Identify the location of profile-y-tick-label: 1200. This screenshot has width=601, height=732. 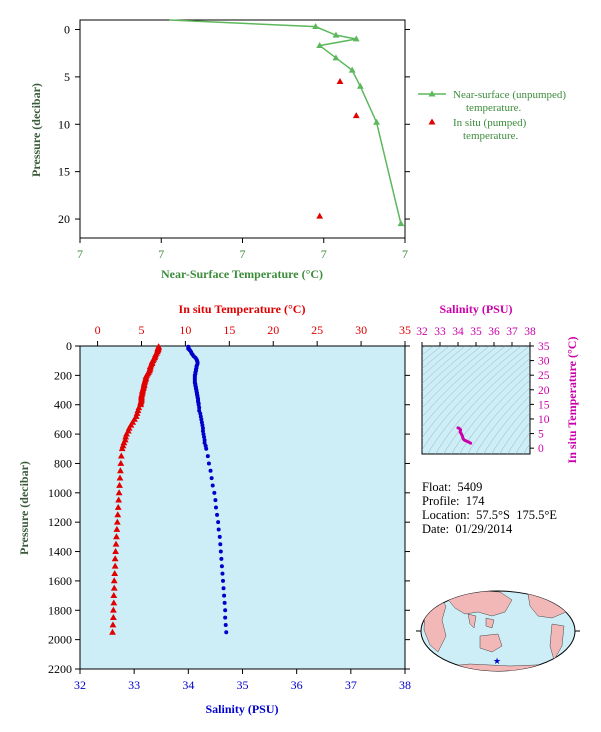
(60, 522).